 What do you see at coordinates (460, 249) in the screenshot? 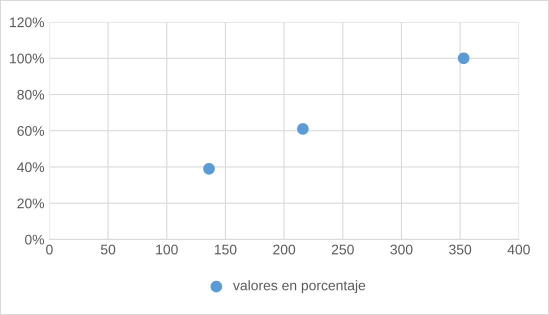
I see `x-tick-label: 350` at bounding box center [460, 249].